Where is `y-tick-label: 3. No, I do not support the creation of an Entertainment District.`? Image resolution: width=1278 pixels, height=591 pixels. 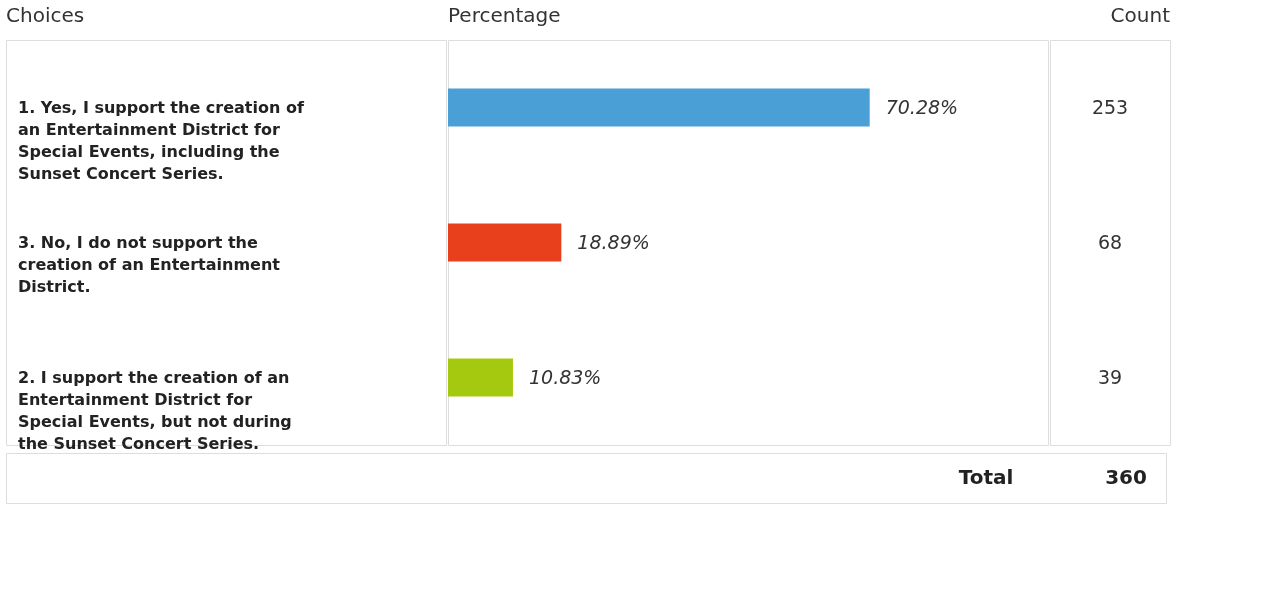
y-tick-label: 3. No, I do not support the creation of an Entertainment District. is located at coordinates (149, 264).